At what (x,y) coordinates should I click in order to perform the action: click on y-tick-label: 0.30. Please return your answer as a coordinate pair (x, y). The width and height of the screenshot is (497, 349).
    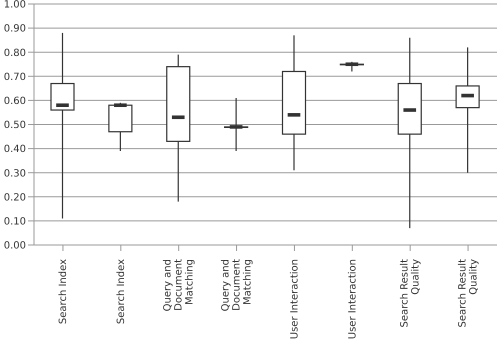
    Looking at the image, I should click on (15, 174).